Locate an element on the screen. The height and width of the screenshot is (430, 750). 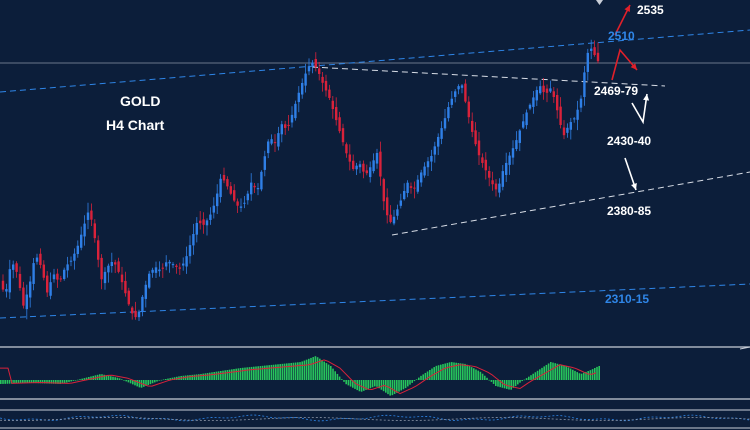
scroll-marker is located at coordinates (599, 2).